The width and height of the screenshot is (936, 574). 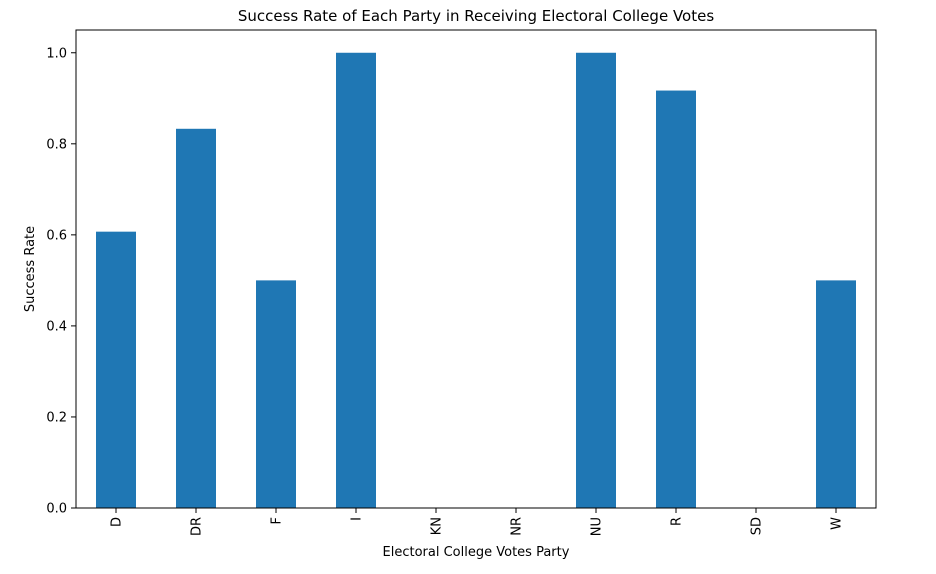 I want to click on x-tick-label-dr: DR, so click(x=197, y=526).